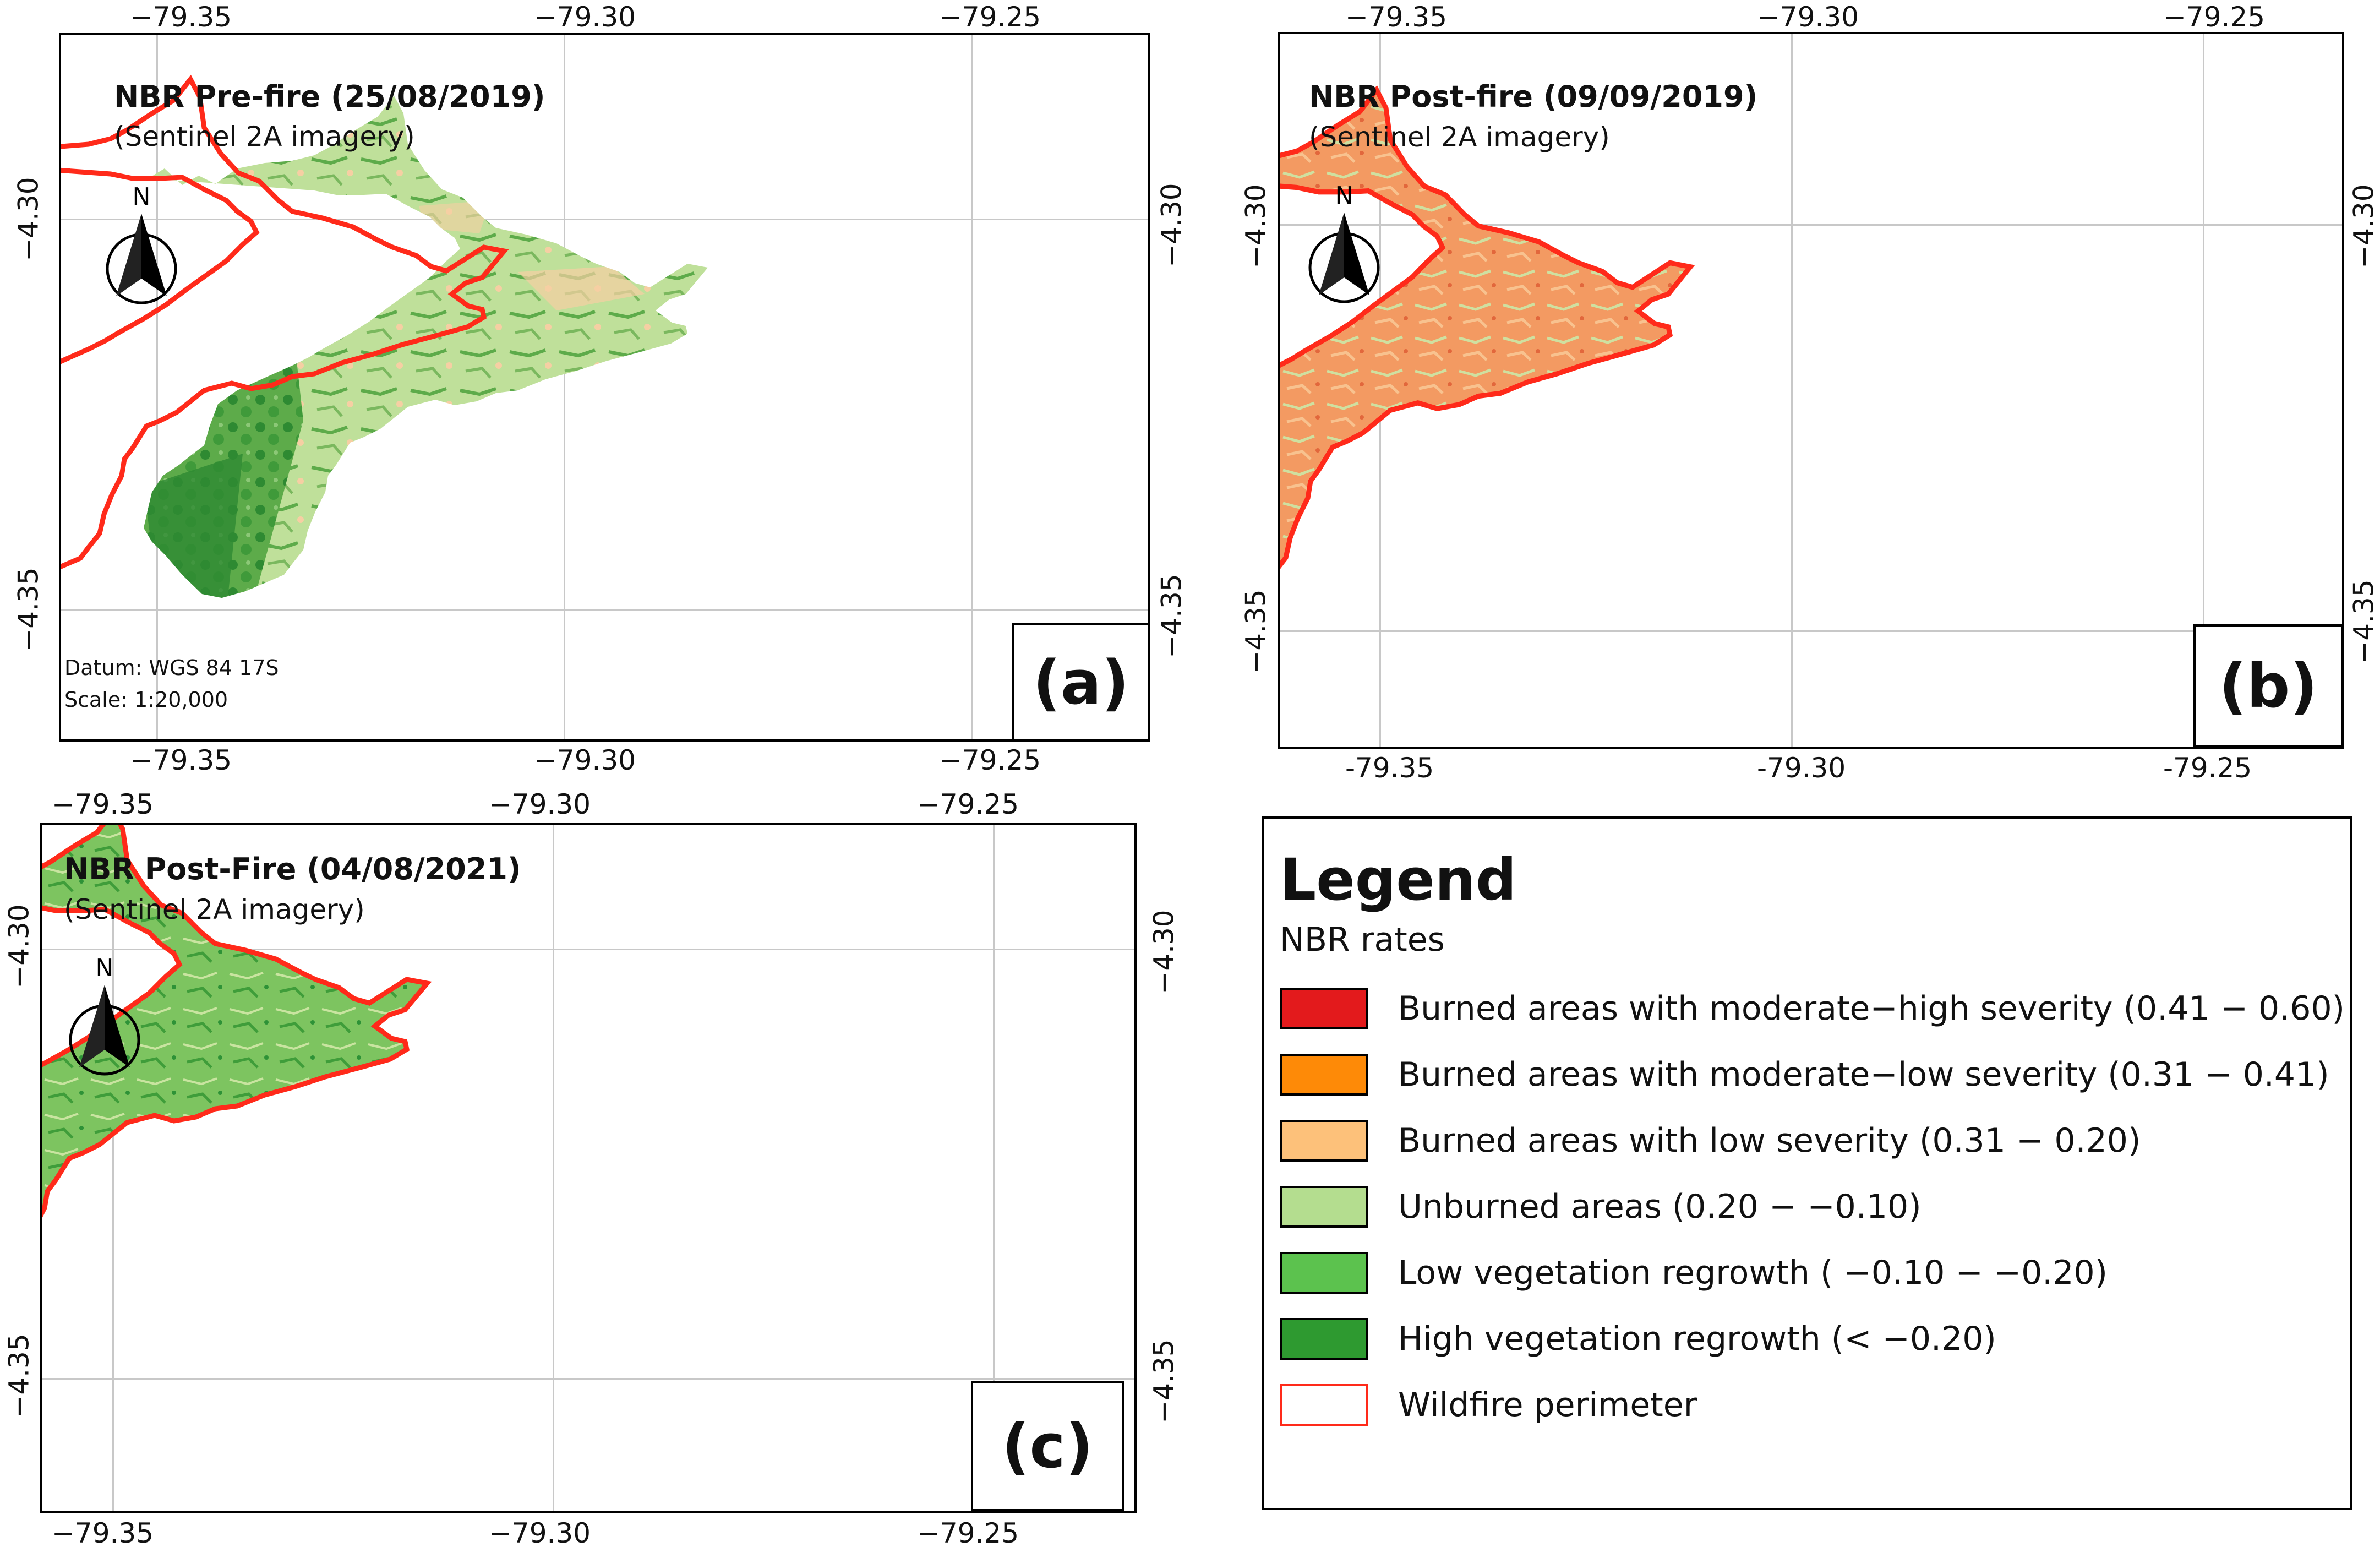  What do you see at coordinates (1080, 681) in the screenshot?
I see `panel-a-letter: (a)` at bounding box center [1080, 681].